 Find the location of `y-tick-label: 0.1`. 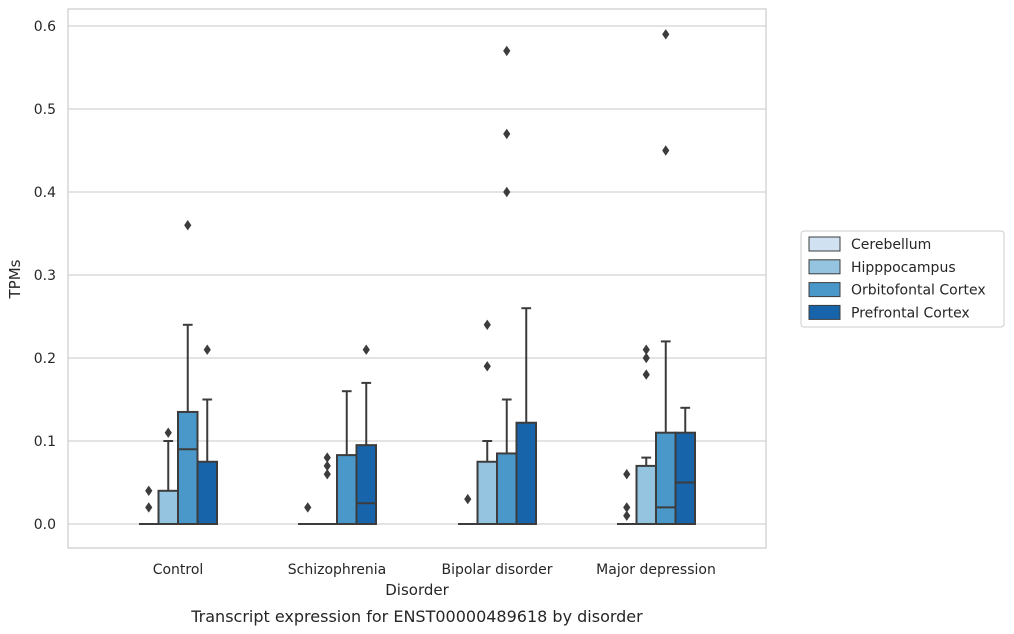

y-tick-label: 0.1 is located at coordinates (45, 442).